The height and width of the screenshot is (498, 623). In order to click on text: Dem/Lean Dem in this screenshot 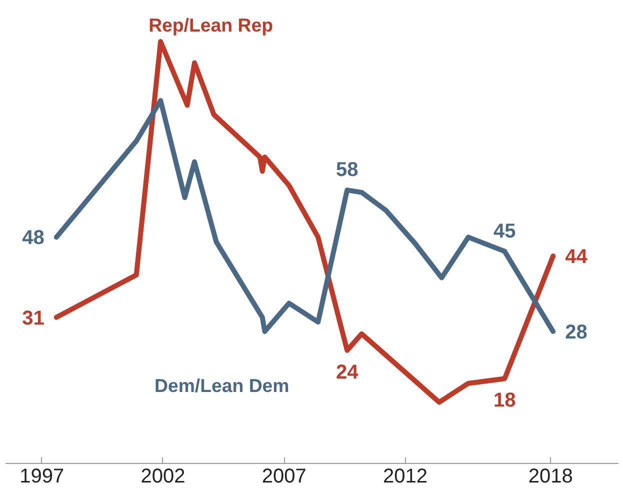, I will do `click(222, 385)`.